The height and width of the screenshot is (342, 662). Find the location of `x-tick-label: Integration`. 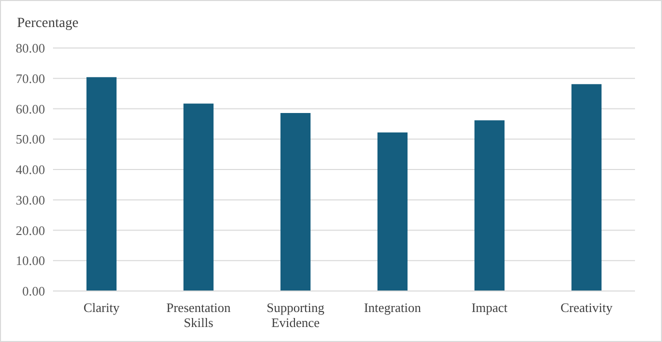

x-tick-label: Integration is located at coordinates (393, 307).